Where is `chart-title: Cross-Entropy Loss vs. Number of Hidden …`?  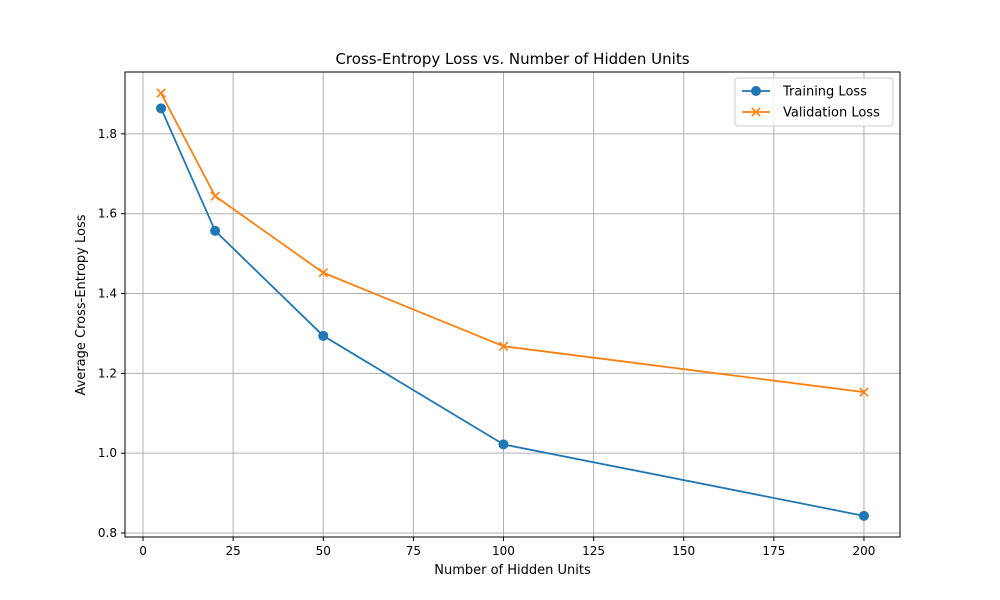
chart-title: Cross-Entropy Loss vs. Number of Hidden … is located at coordinates (512, 59).